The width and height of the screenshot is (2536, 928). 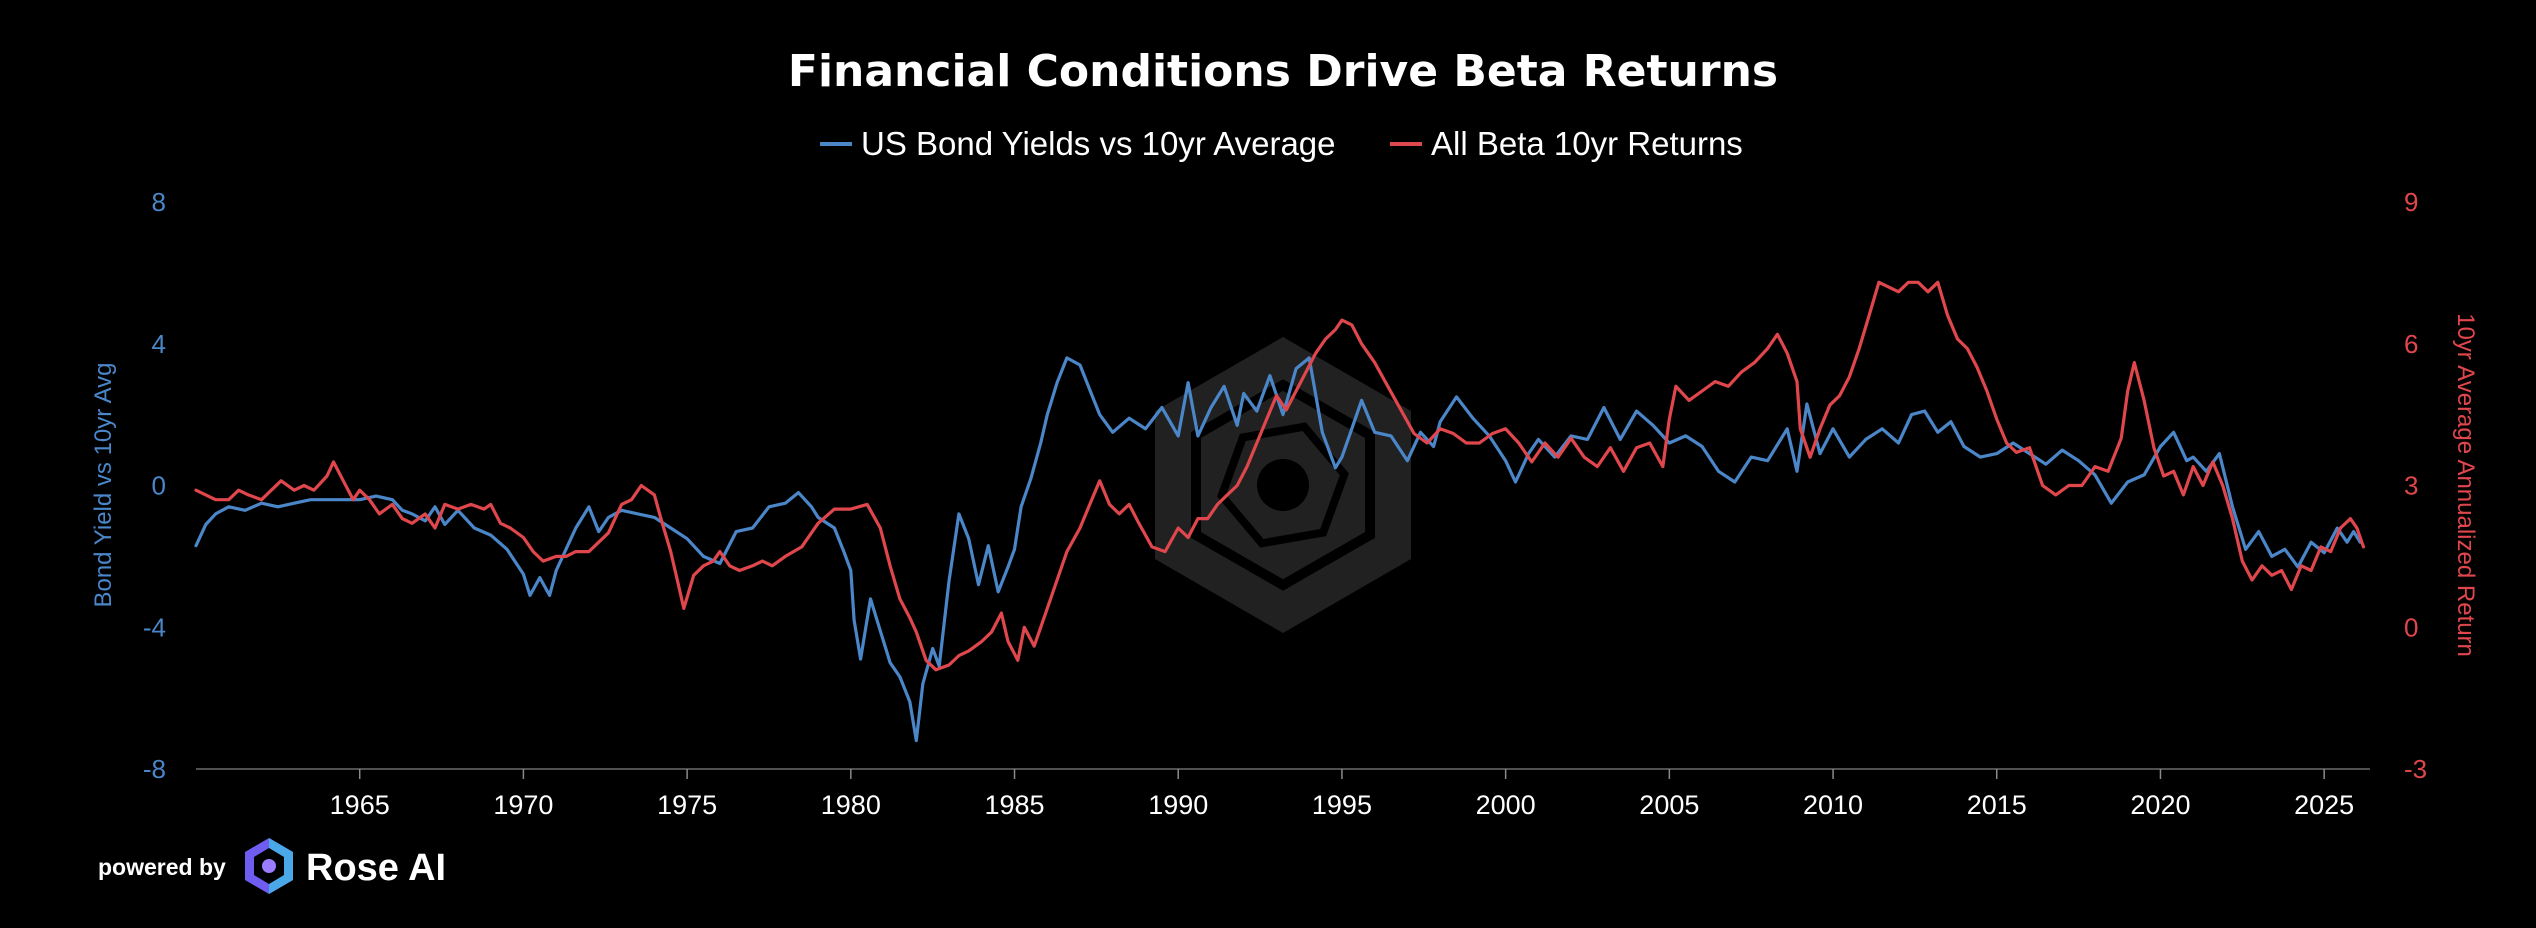 What do you see at coordinates (1014, 805) in the screenshot?
I see `x-tick-label: 1985` at bounding box center [1014, 805].